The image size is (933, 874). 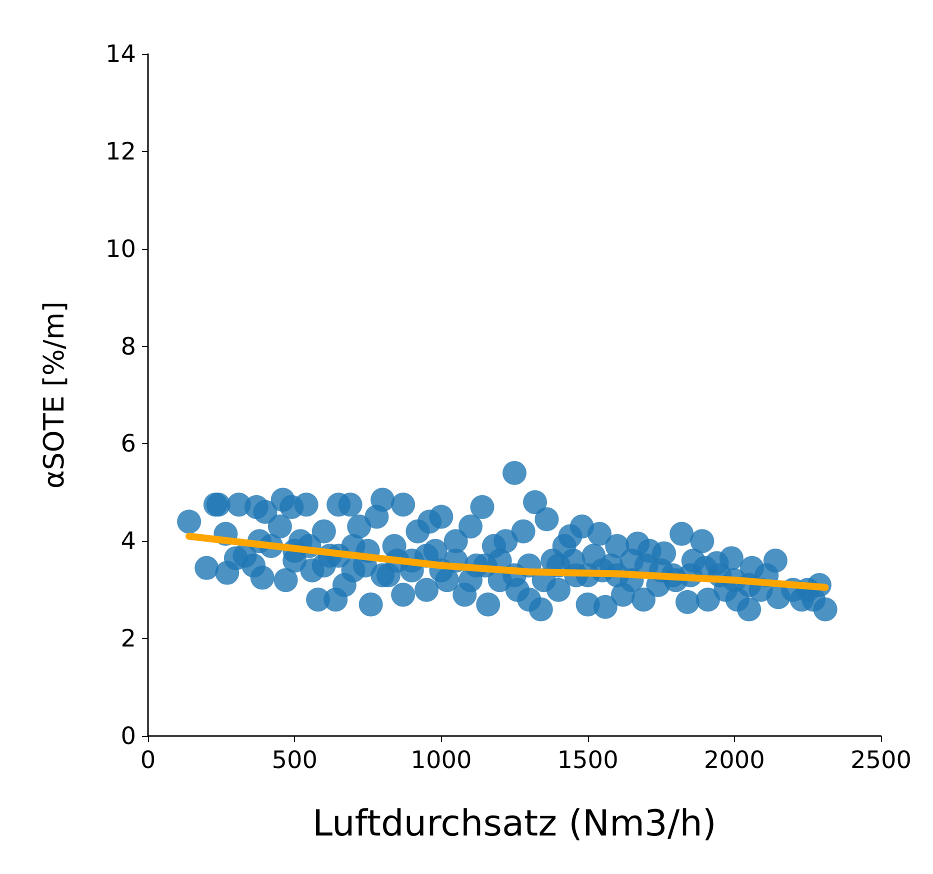 What do you see at coordinates (120, 151) in the screenshot?
I see `y-tick-label: 12` at bounding box center [120, 151].